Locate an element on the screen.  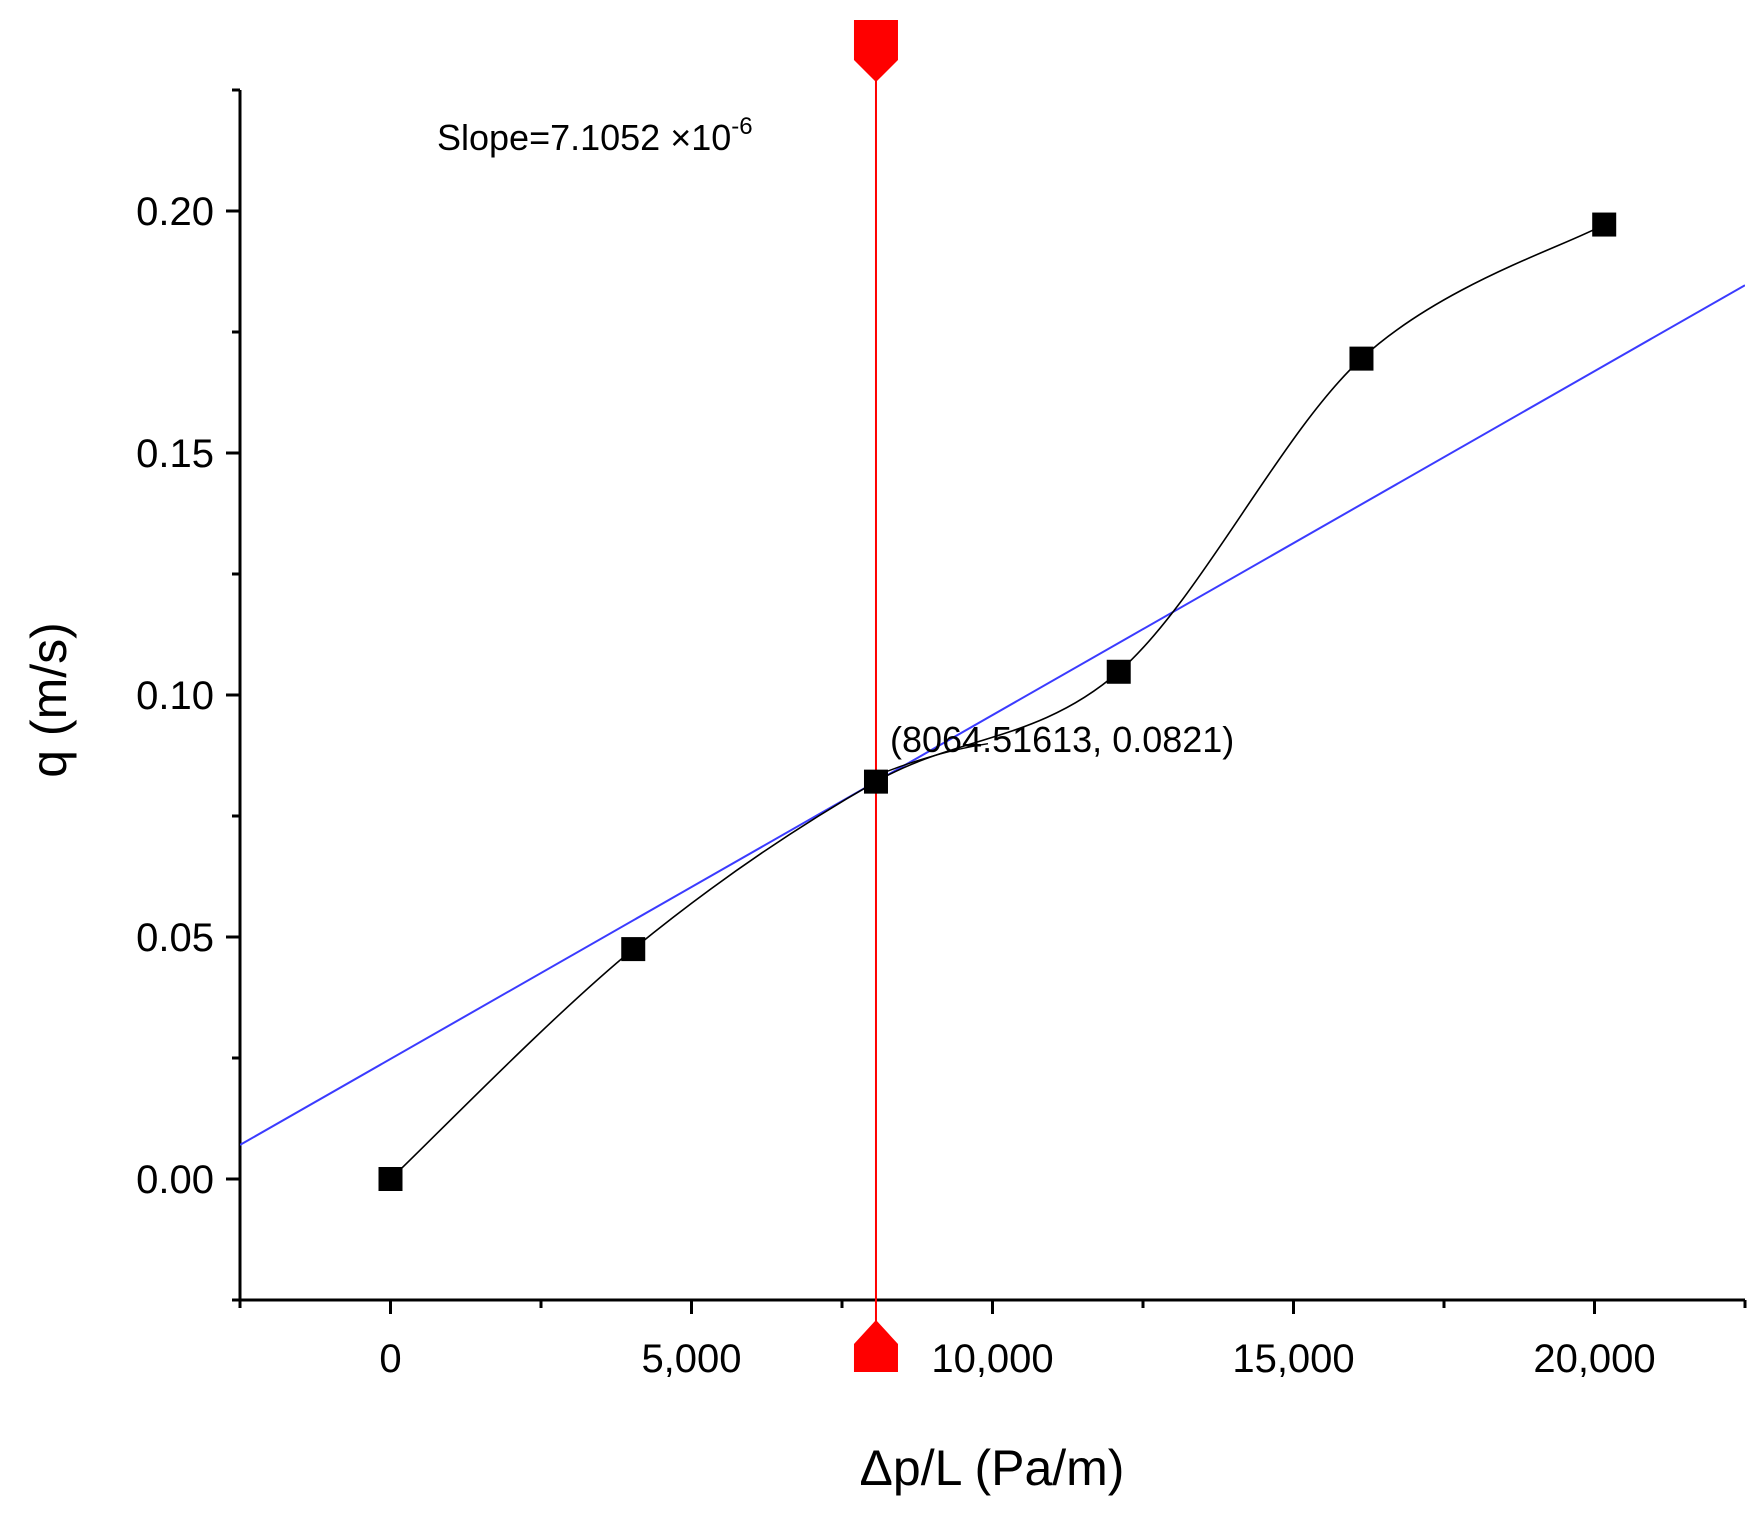
cursor-top-marker is located at coordinates (875, 51).